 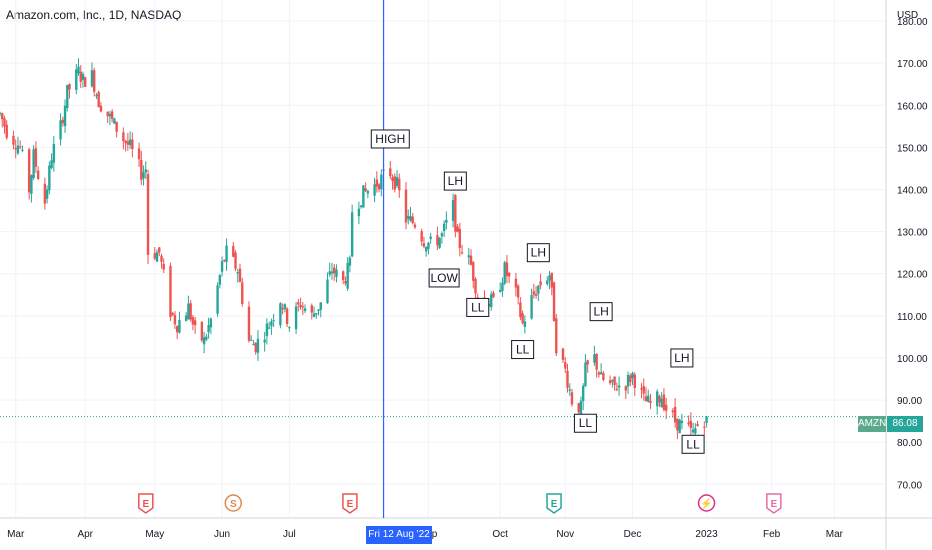 I want to click on x-tick-label: Feb, so click(x=772, y=534).